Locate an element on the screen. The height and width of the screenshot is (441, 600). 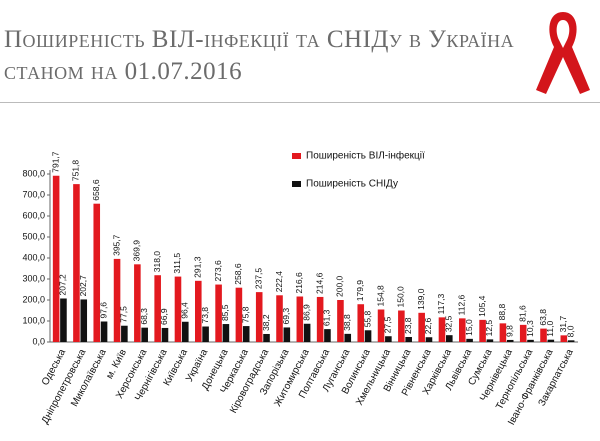
value-label: 139,0 is located at coordinates (421, 299).